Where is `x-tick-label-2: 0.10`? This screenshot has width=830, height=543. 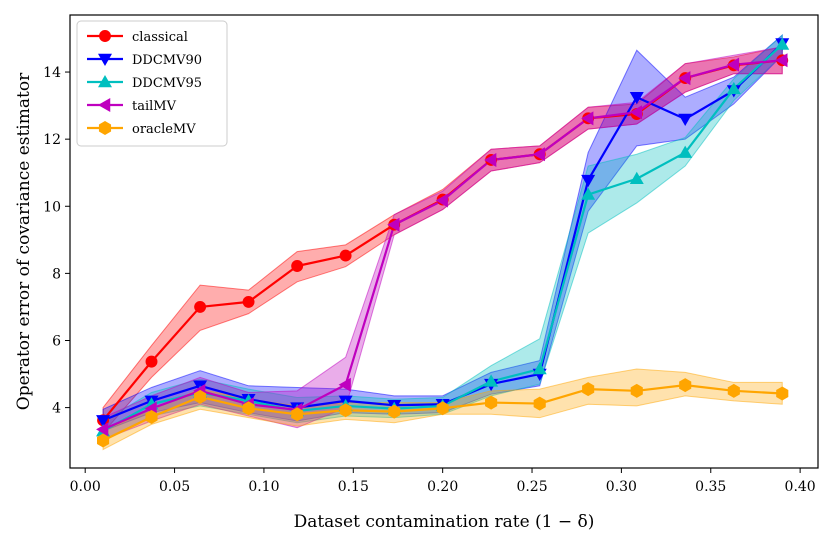 x-tick-label-2: 0.10 is located at coordinates (263, 487).